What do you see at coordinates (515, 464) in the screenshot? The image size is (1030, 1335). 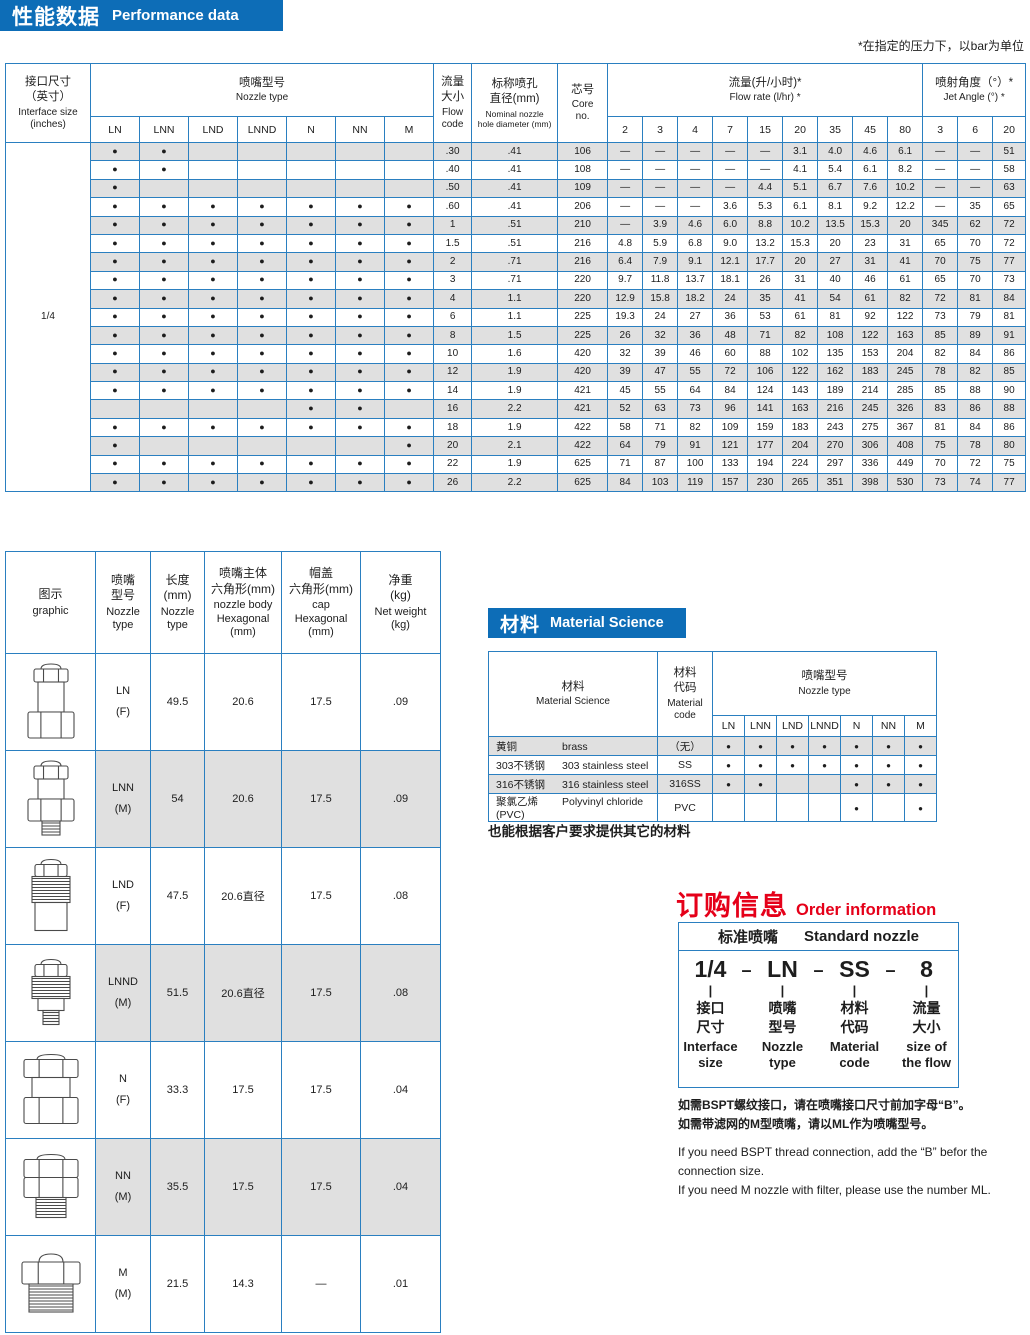 I see `diameter-cell: 1.9` at bounding box center [515, 464].